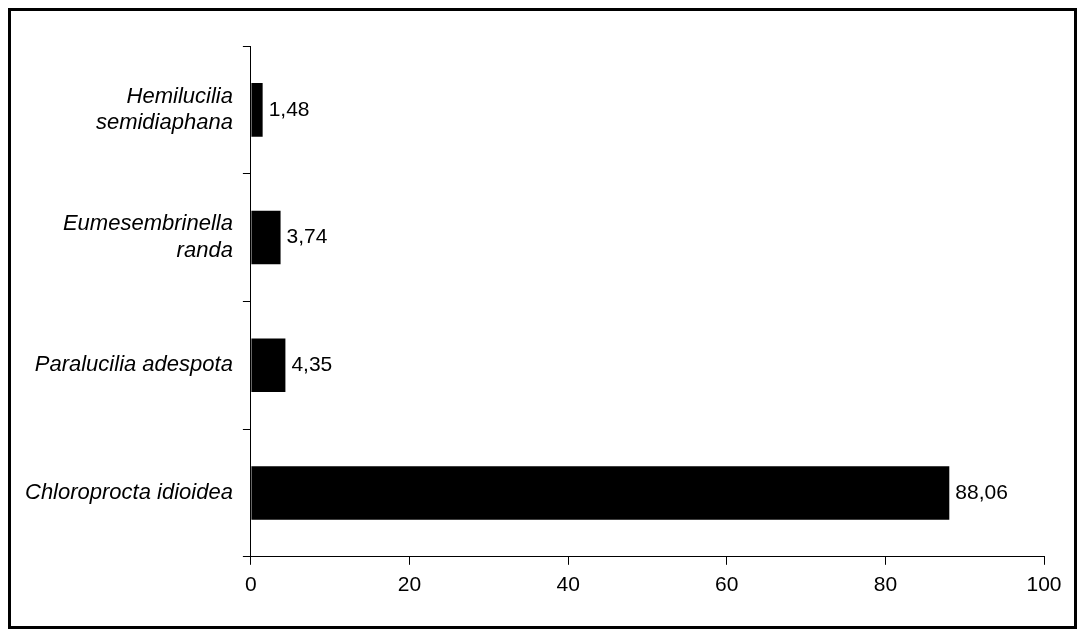  Describe the element at coordinates (307, 236) in the screenshot. I see `data-label: 3,74` at that location.